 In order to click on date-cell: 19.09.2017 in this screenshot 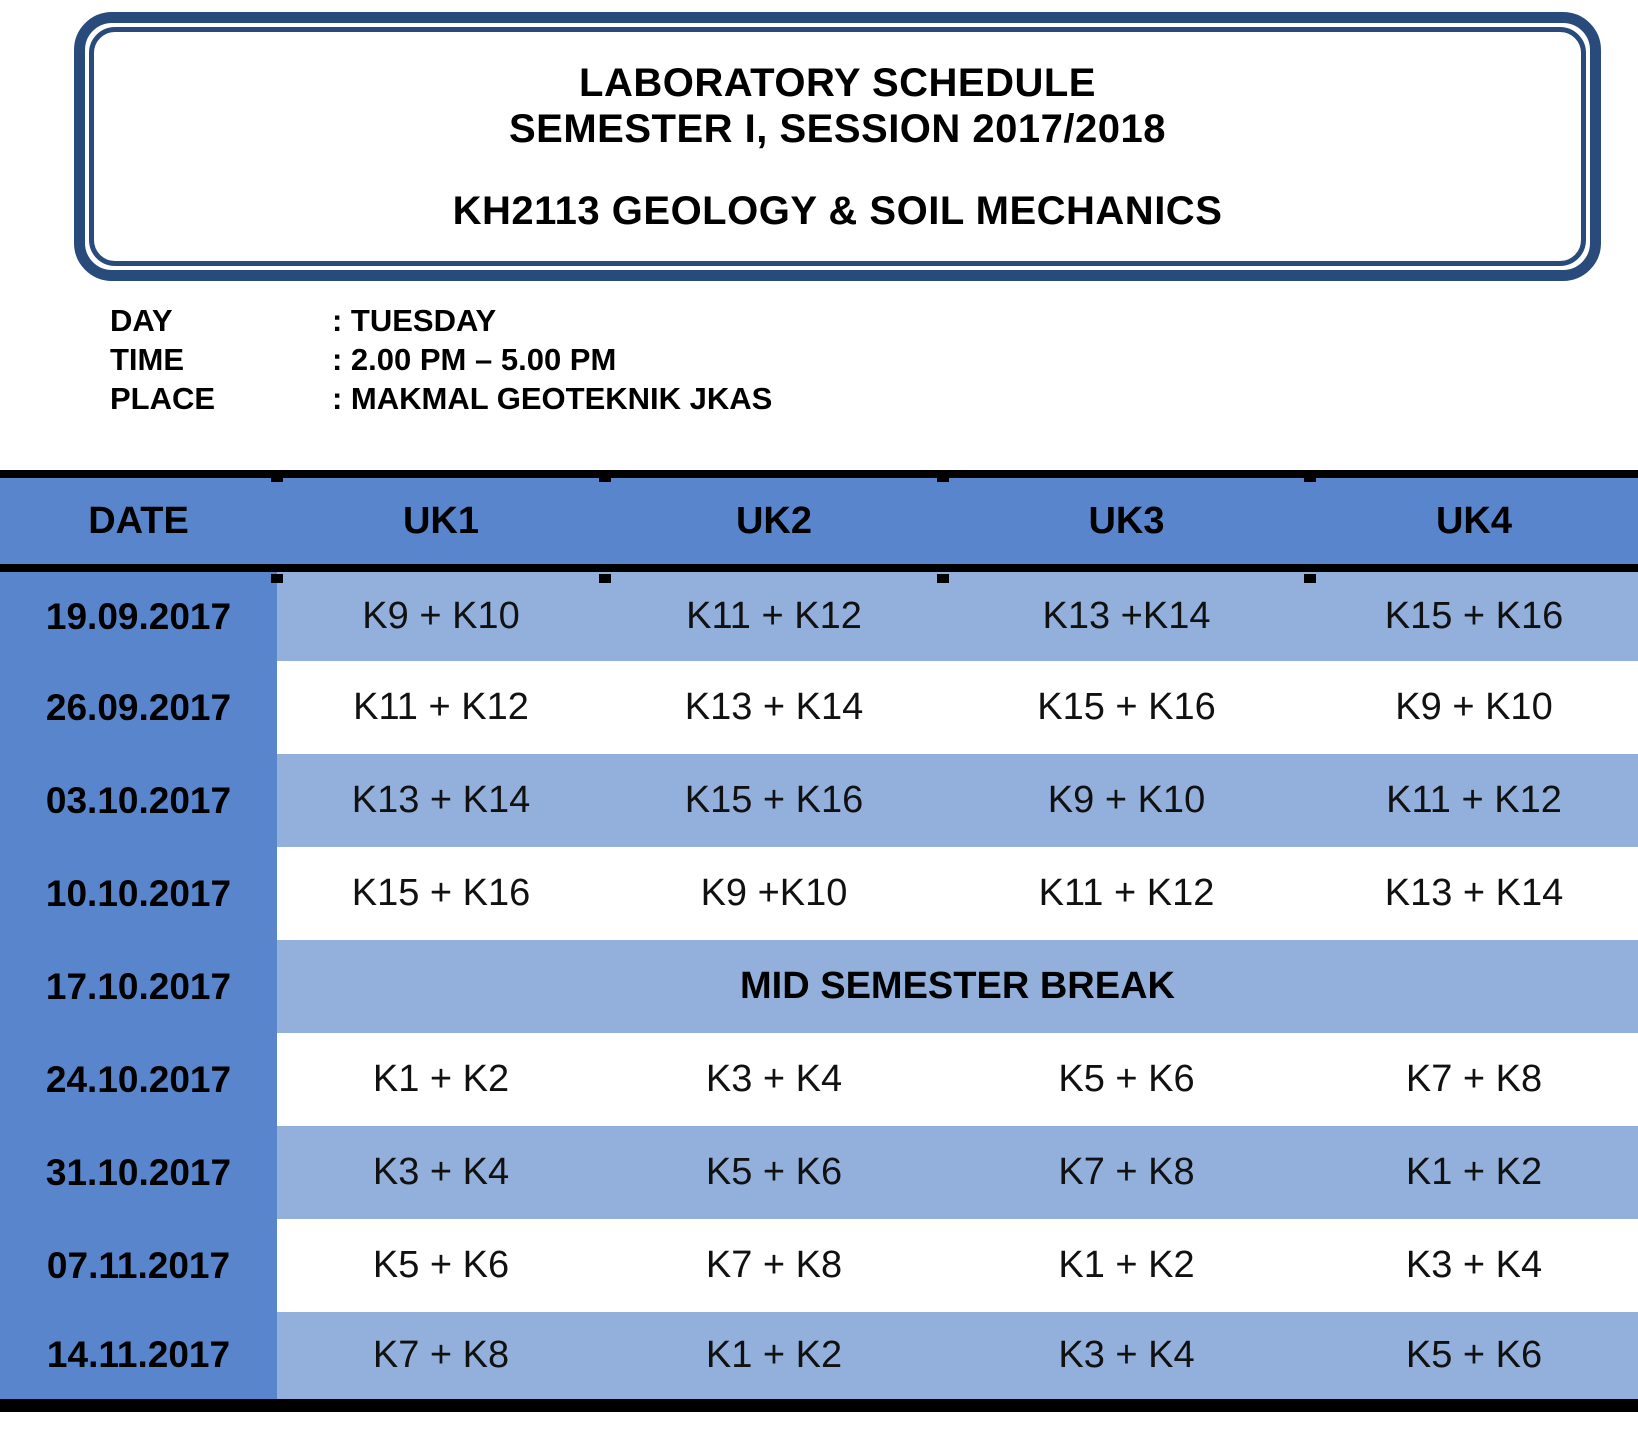, I will do `click(138, 614)`.